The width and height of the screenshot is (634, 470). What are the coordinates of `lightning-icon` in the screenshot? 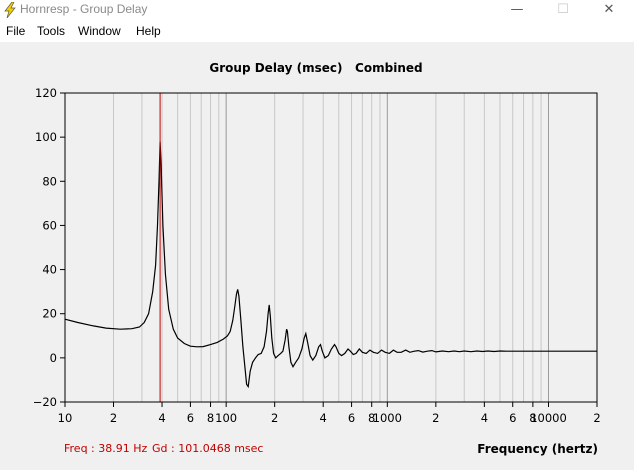 It's located at (10, 10).